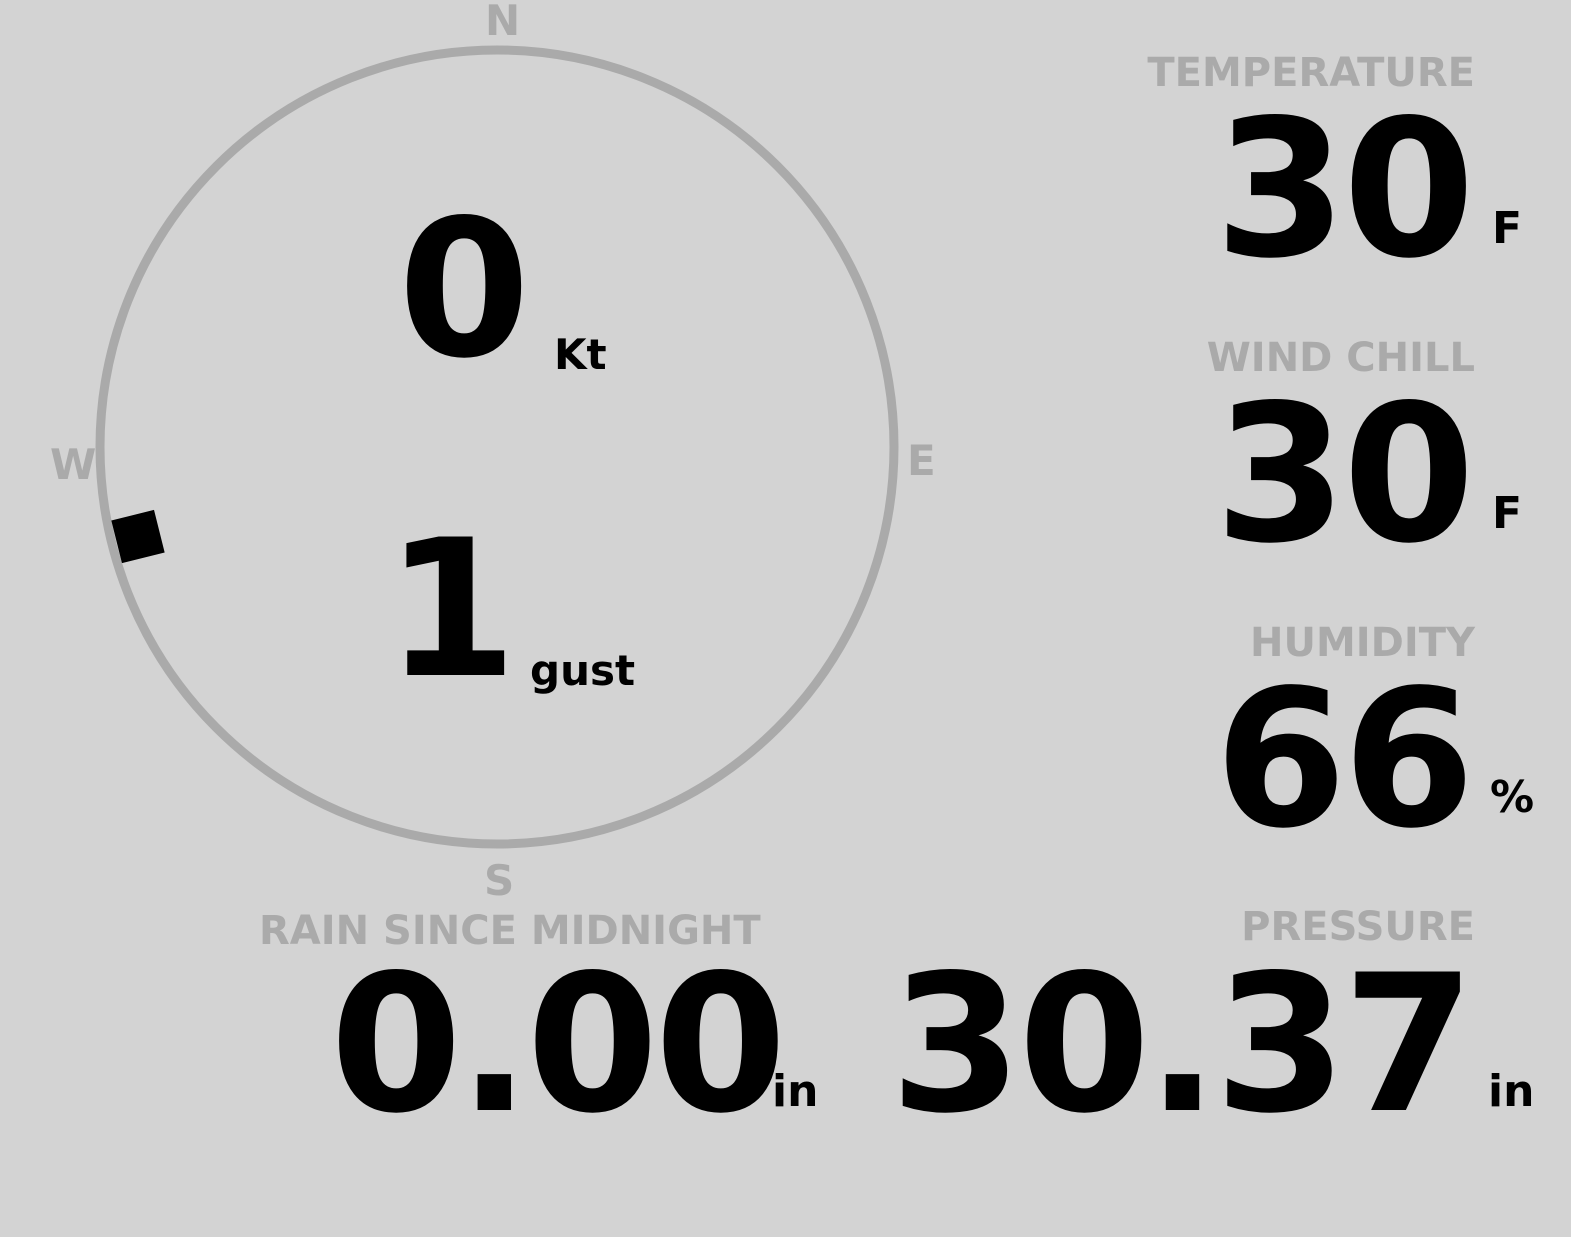  What do you see at coordinates (503, 22) in the screenshot?
I see `compass-north: N` at bounding box center [503, 22].